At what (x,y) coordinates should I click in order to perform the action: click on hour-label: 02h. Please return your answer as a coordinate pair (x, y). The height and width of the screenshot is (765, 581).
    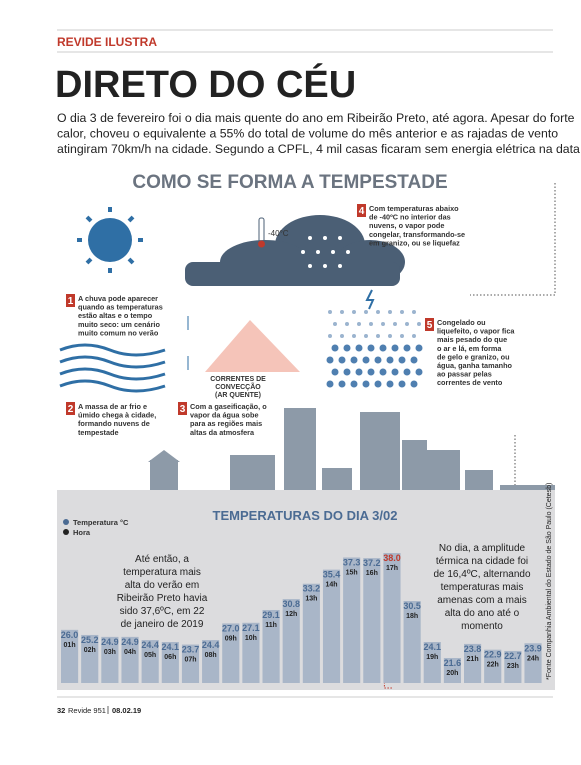
    Looking at the image, I should click on (90, 650).